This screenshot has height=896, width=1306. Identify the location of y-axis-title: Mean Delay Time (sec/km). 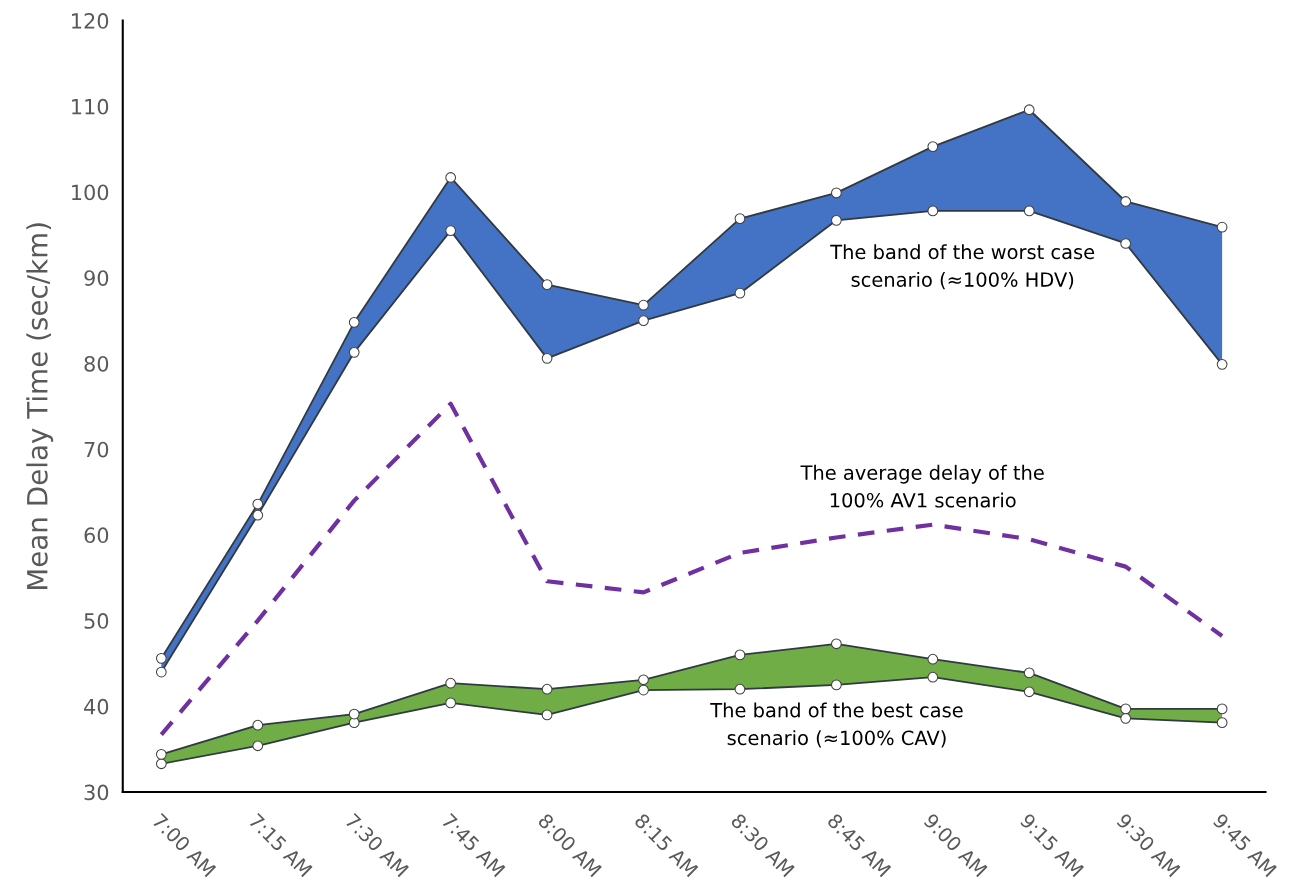
(40, 406).